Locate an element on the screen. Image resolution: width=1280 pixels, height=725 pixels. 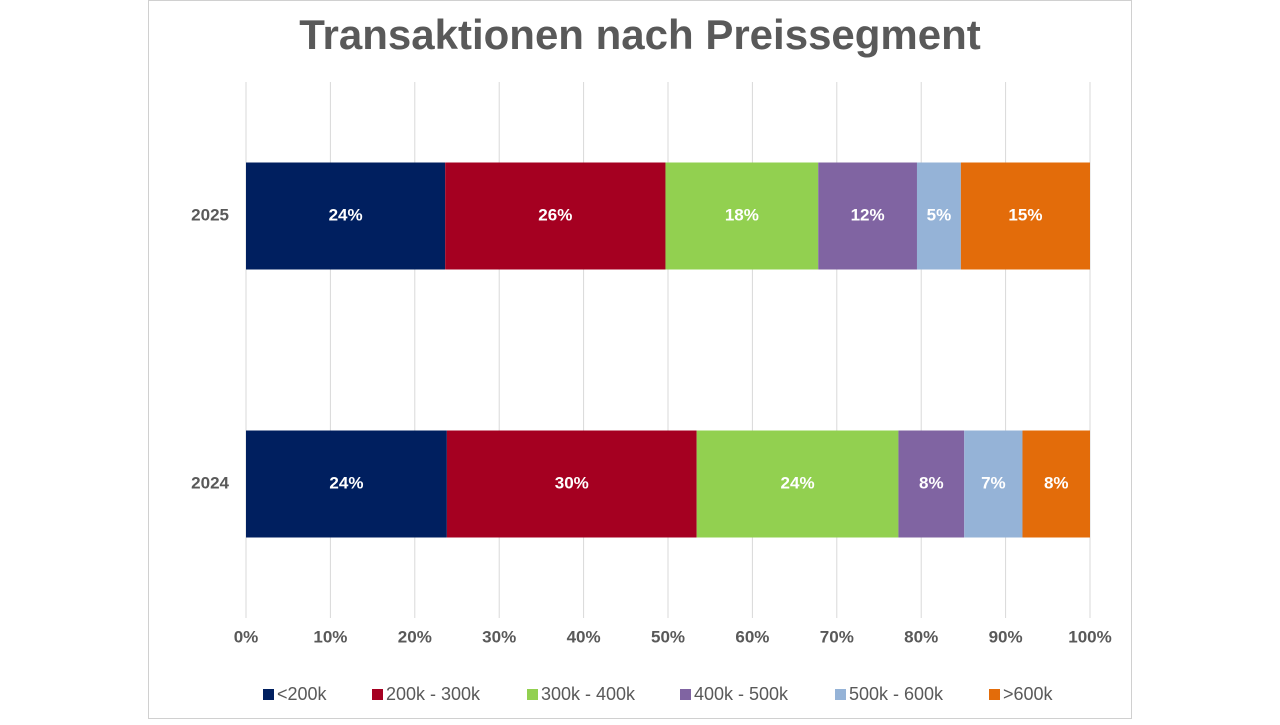
data-label: 7% is located at coordinates (993, 482).